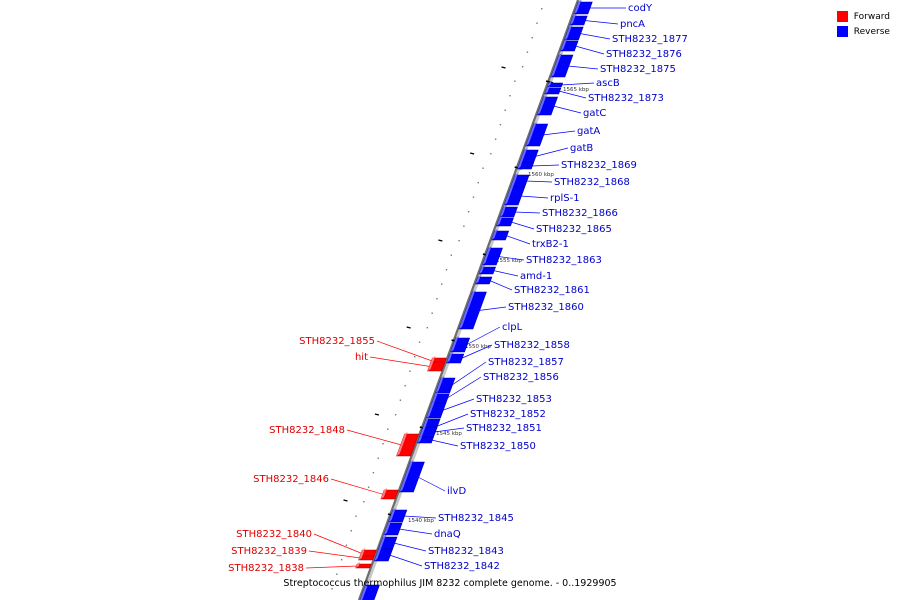 The height and width of the screenshot is (600, 900). I want to click on gene-ascb, so click(555, 84).